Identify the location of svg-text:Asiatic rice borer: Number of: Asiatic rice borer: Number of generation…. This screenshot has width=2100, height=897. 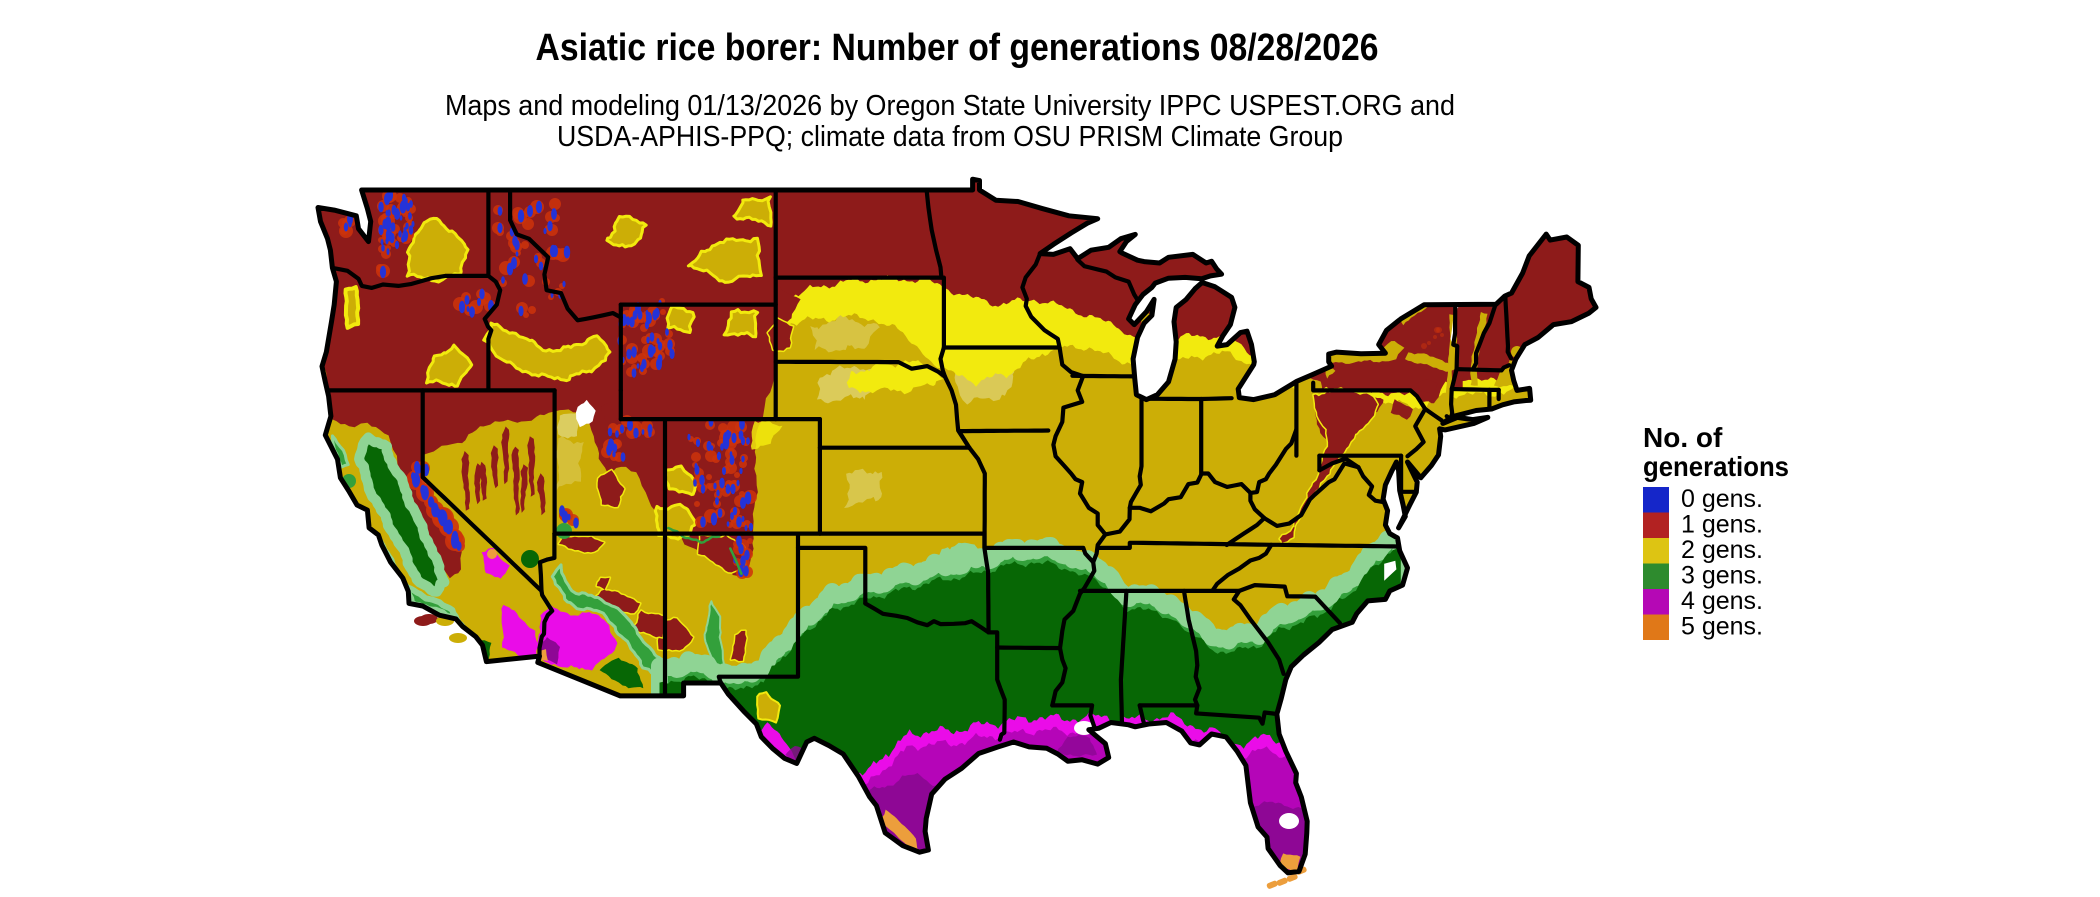
(957, 48).